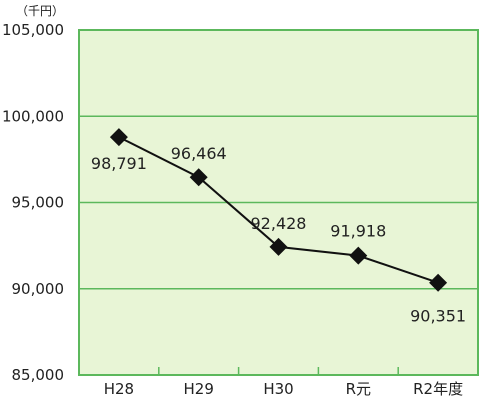  What do you see at coordinates (438, 389) in the screenshot?
I see `x-tick-label: R2年度` at bounding box center [438, 389].